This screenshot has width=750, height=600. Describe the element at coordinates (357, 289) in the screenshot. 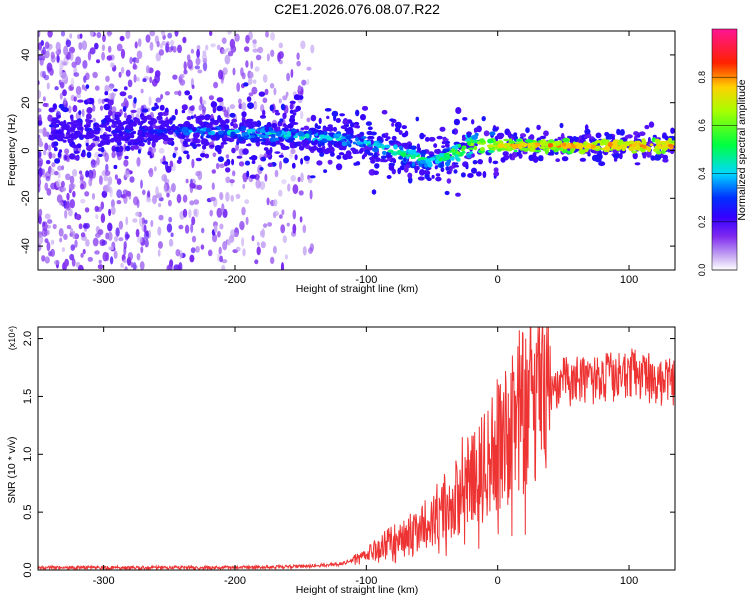

I see `spectrogram-x-label: Height of straight line (km)` at that location.